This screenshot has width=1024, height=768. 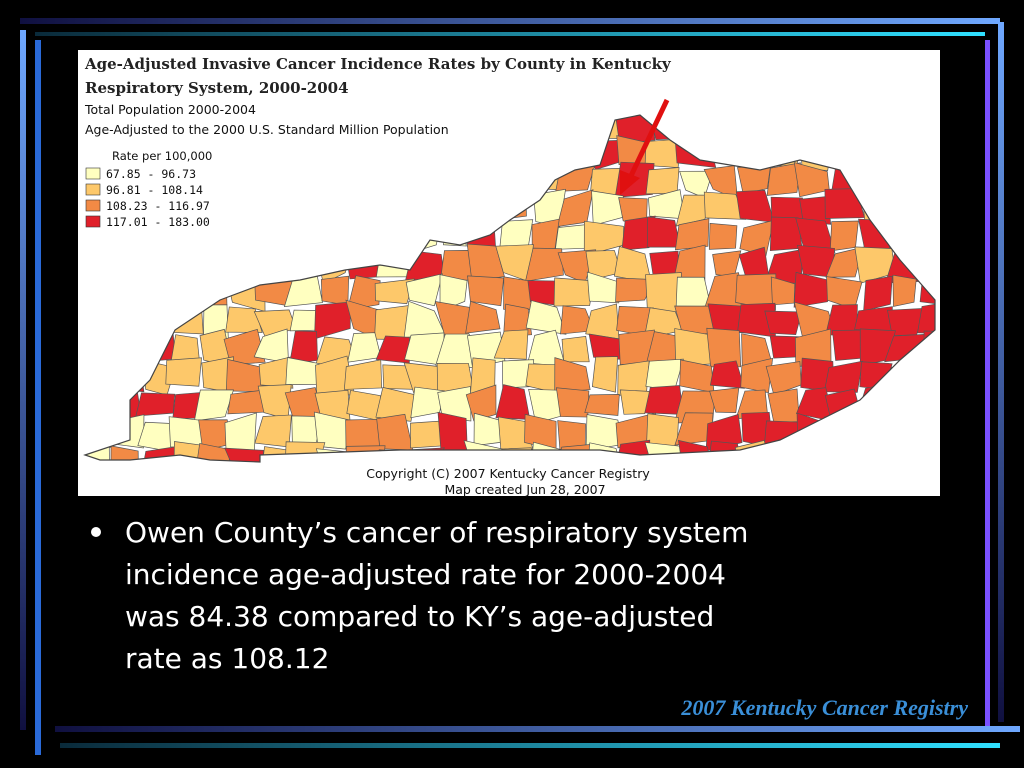 What do you see at coordinates (648, 139) in the screenshot?
I see `pointer-arrow` at bounding box center [648, 139].